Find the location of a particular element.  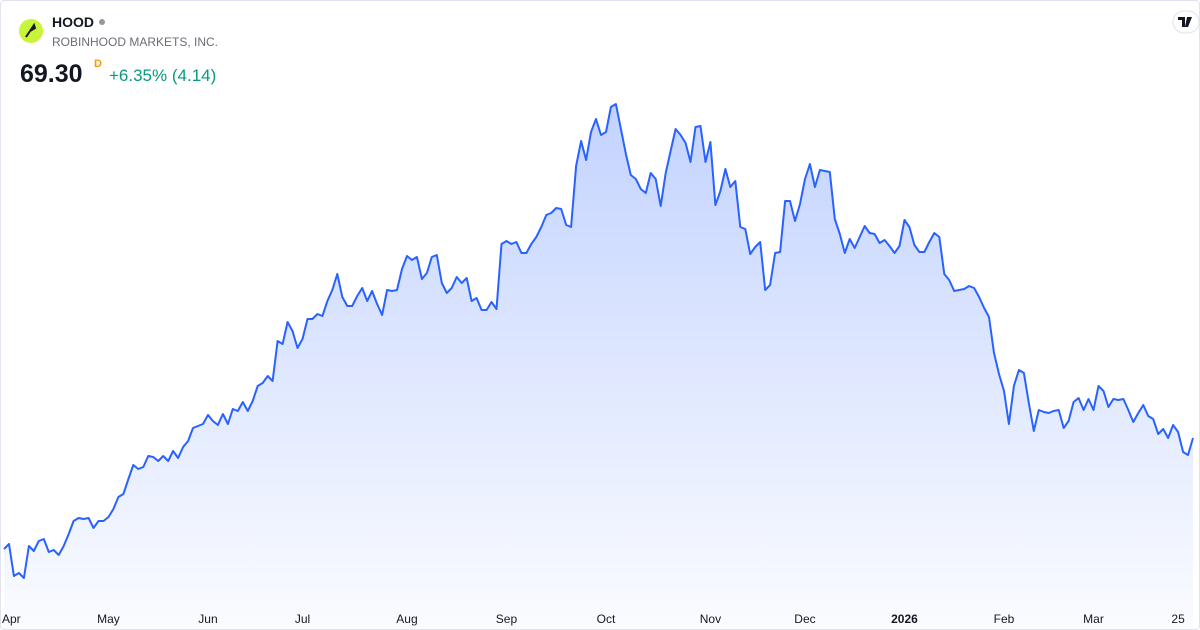

price-change: +6.35% (4.14) is located at coordinates (162, 75).